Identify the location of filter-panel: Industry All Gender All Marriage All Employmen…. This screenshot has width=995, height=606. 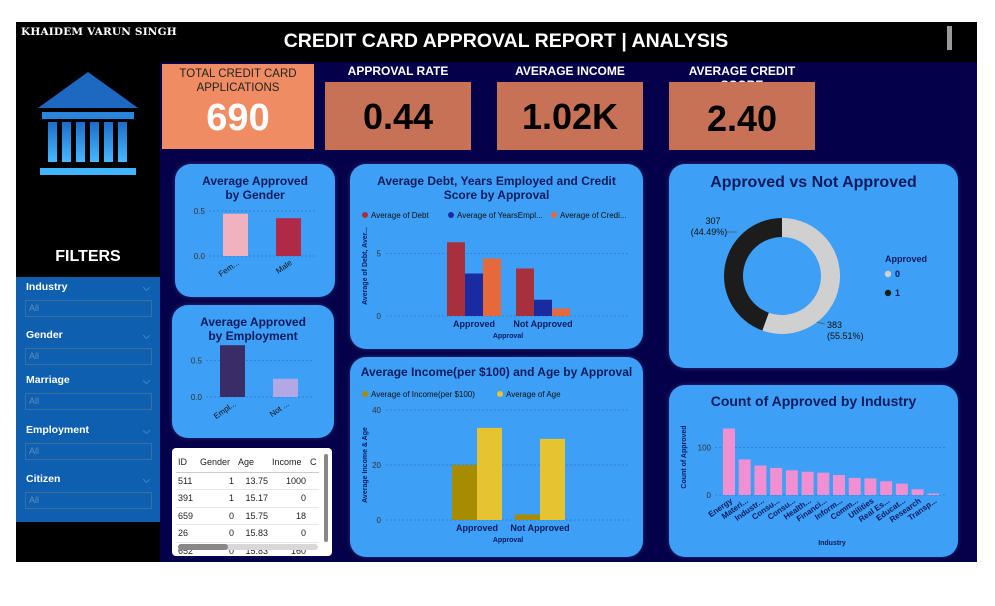
(88, 399).